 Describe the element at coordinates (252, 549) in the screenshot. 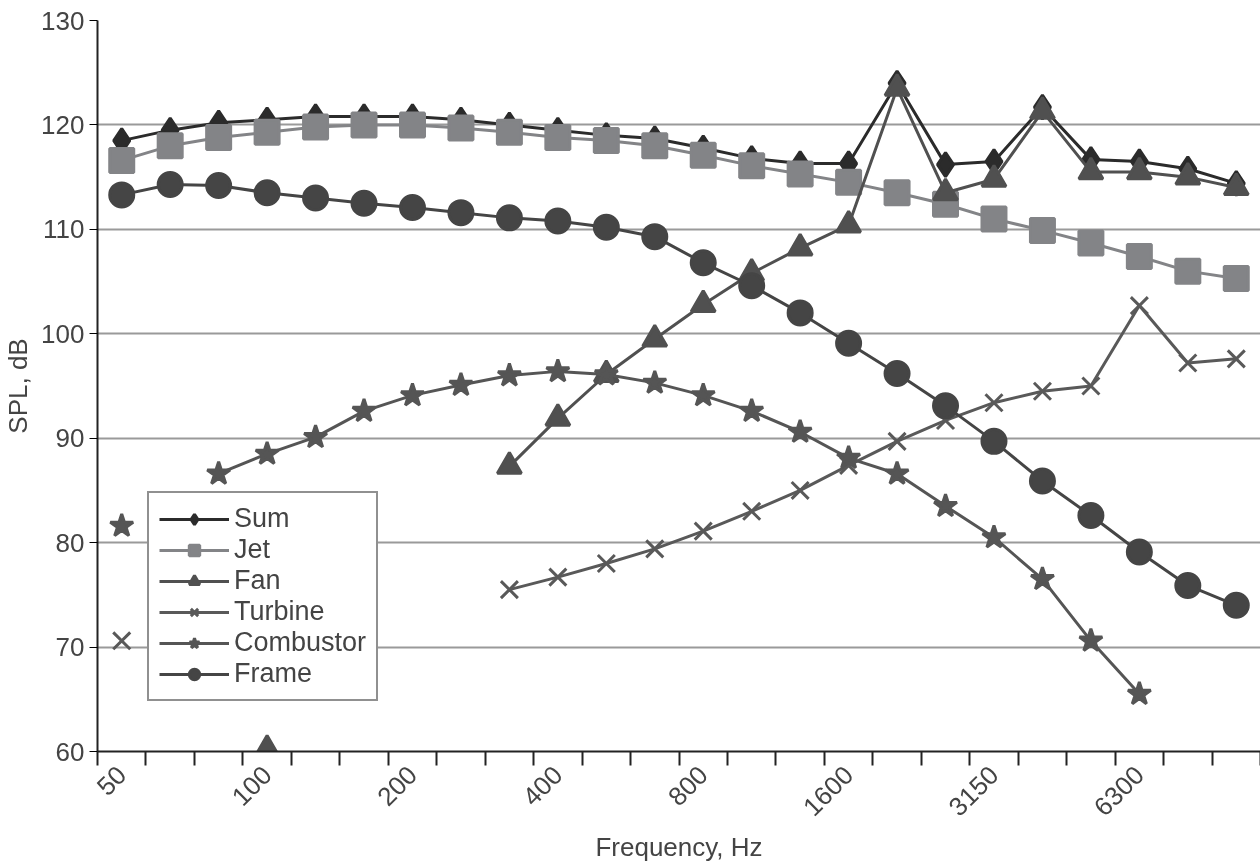

I see `legend-label: Jet` at that location.